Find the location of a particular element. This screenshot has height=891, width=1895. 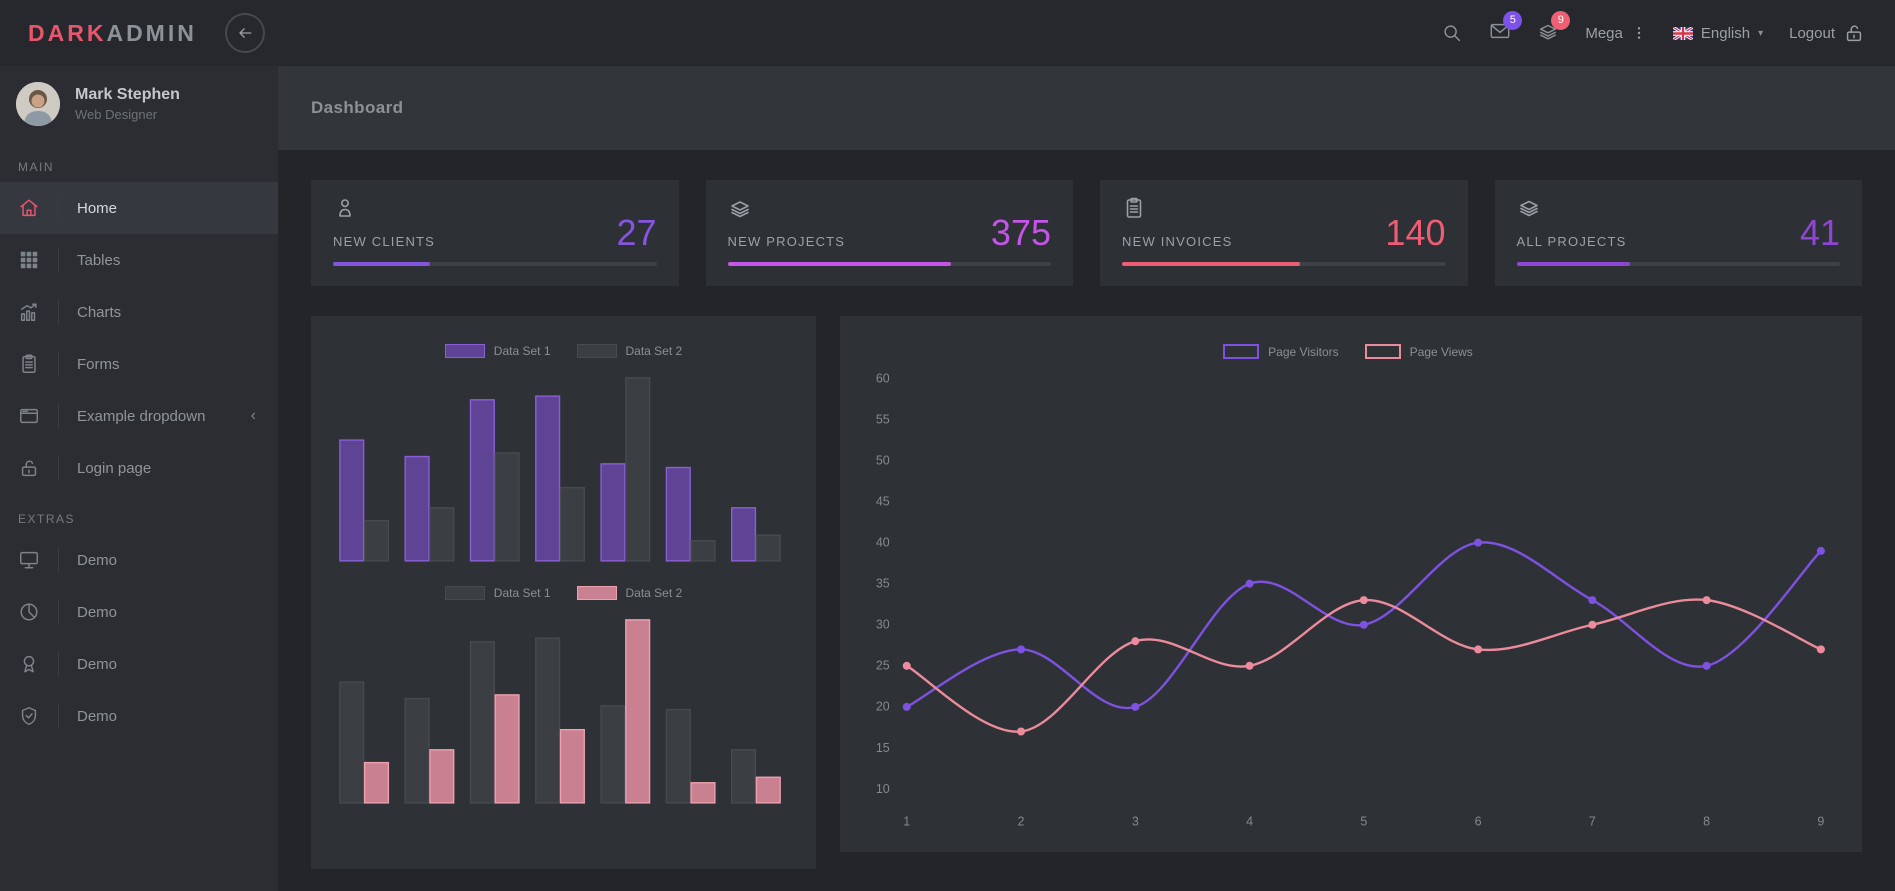

sidebar-item-label: Login page is located at coordinates (114, 468).